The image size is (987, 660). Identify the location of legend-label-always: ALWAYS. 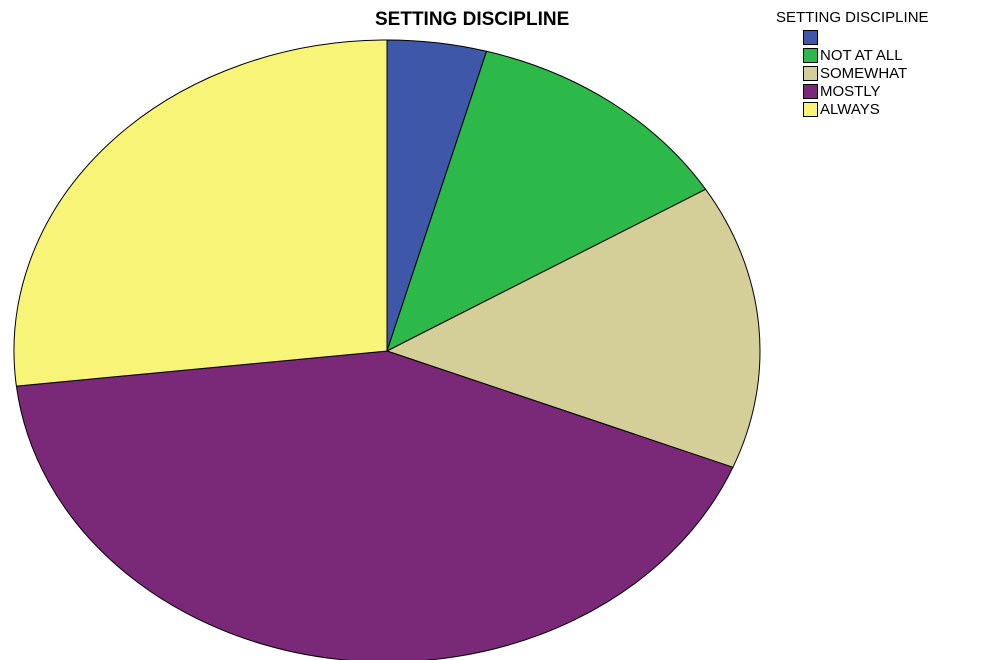
(850, 109).